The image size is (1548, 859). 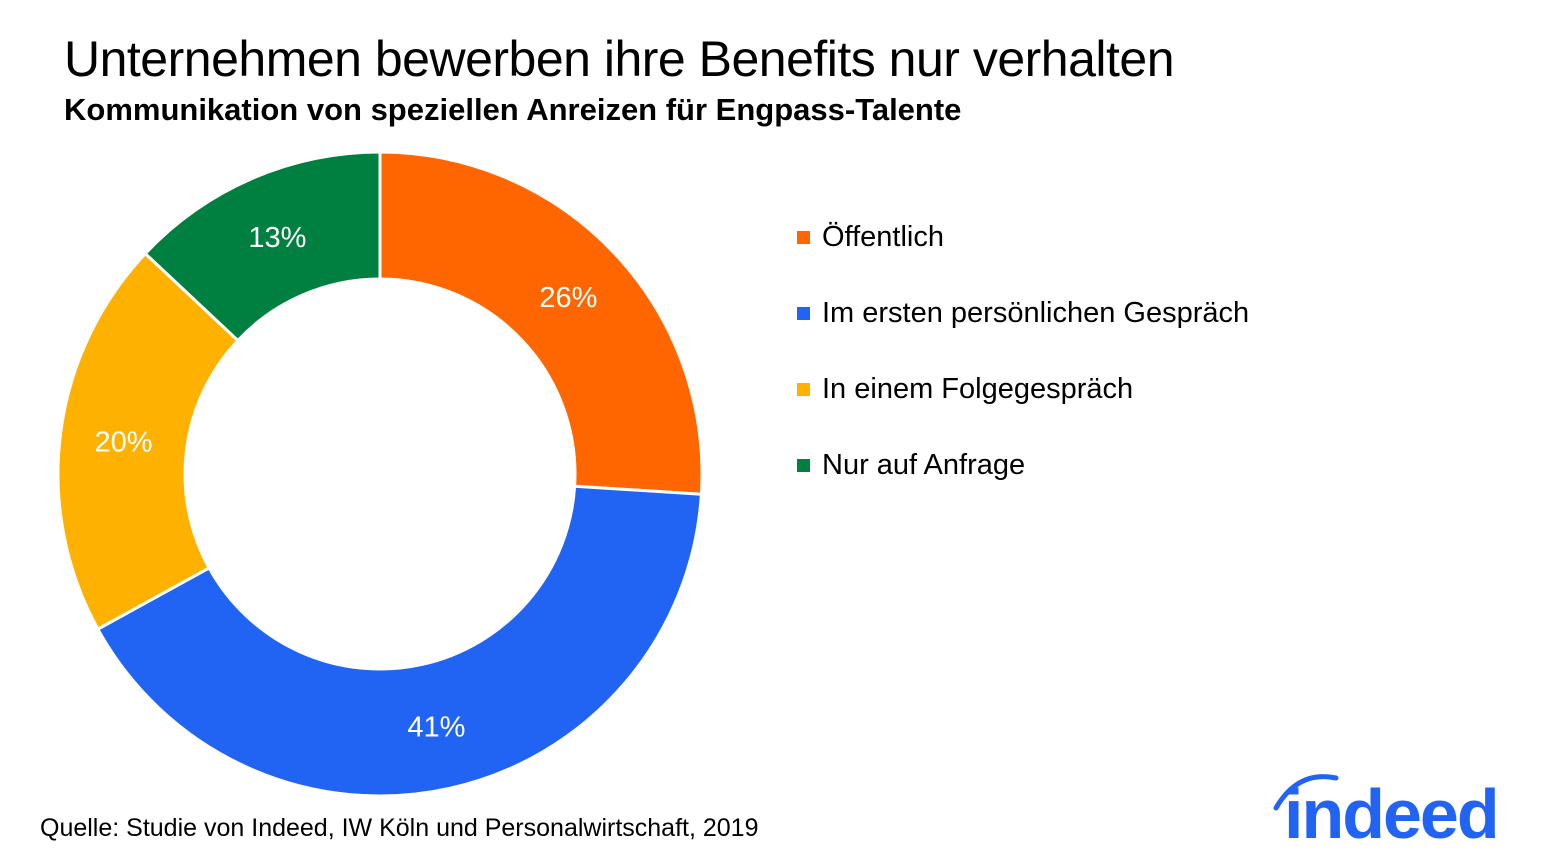 I want to click on indeed-logo: indeed, so click(x=1385, y=811).